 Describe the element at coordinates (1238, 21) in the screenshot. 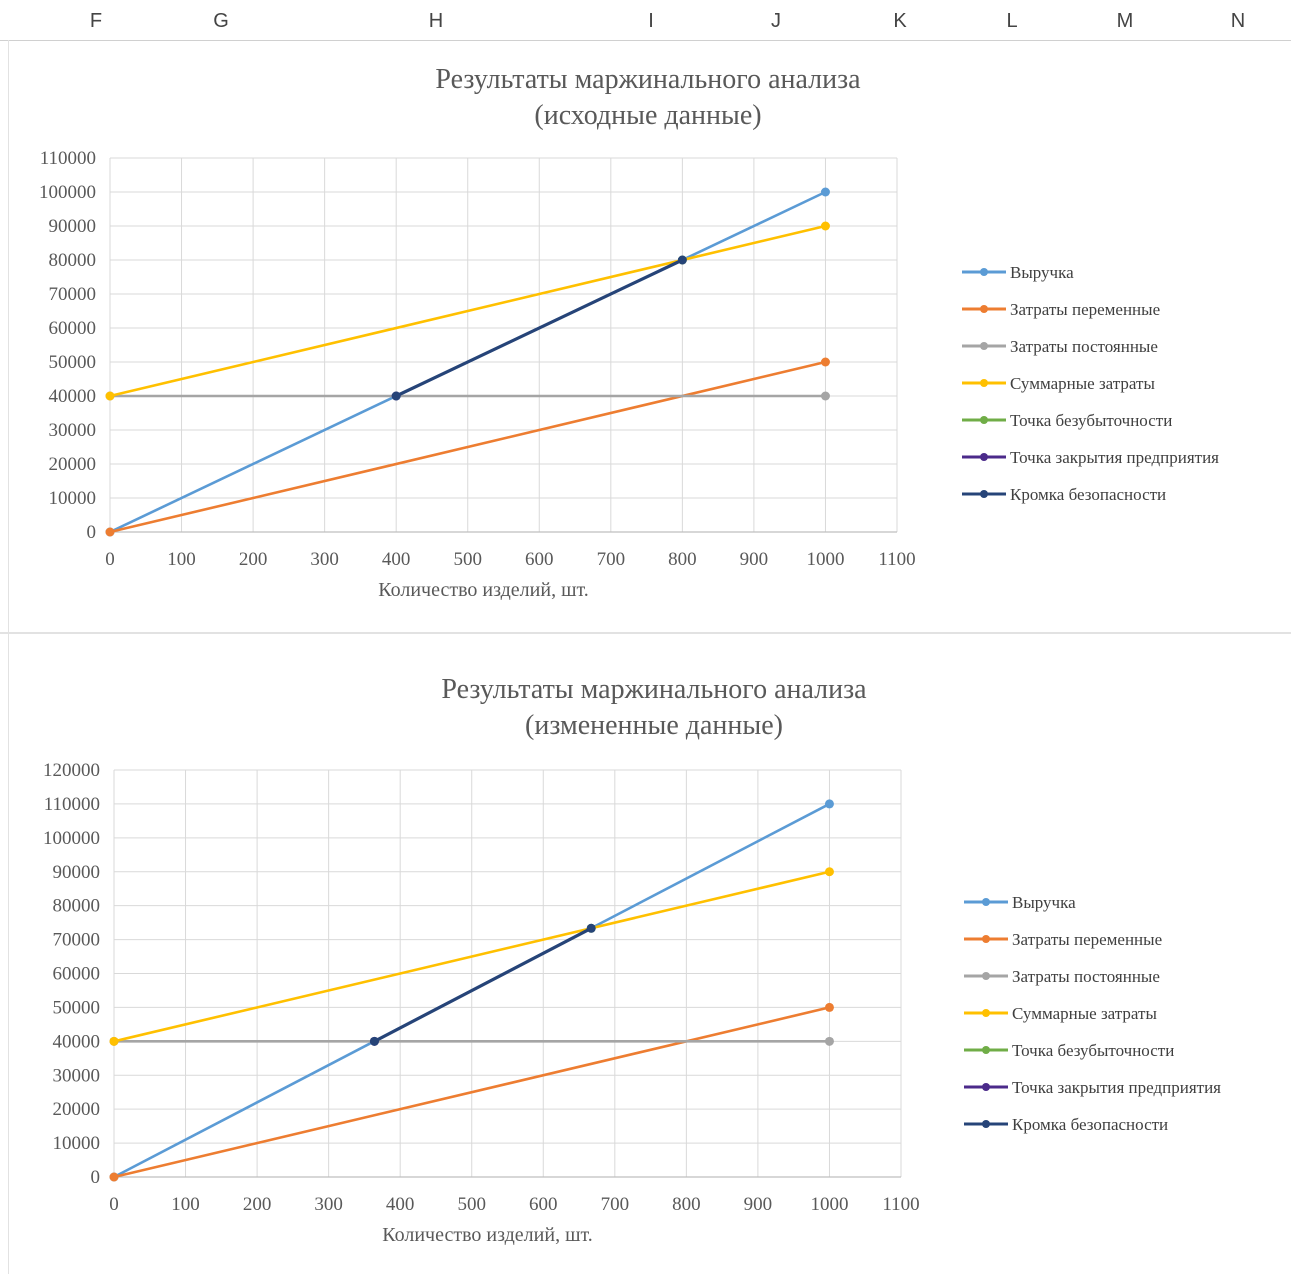

I see `column-letter-n: N` at that location.